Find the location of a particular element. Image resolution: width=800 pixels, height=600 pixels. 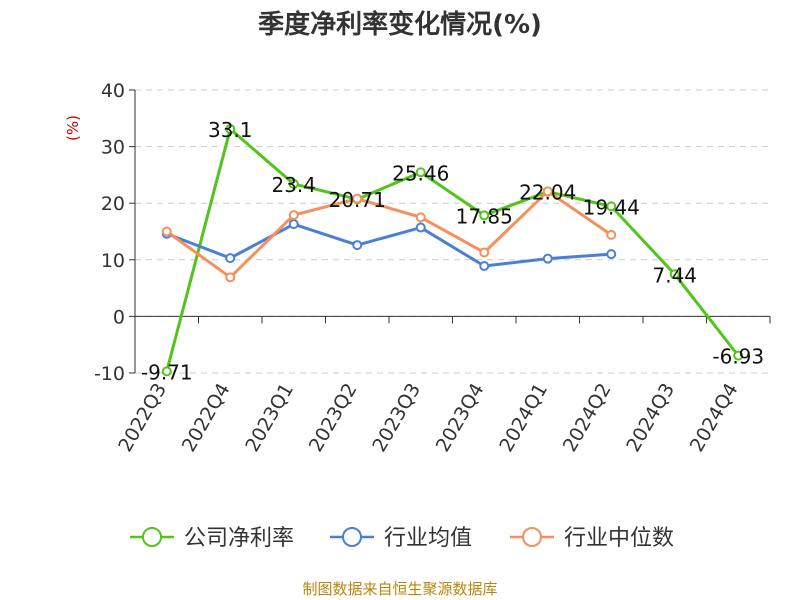

x-tick-label: 2022Q4 is located at coordinates (206, 418).